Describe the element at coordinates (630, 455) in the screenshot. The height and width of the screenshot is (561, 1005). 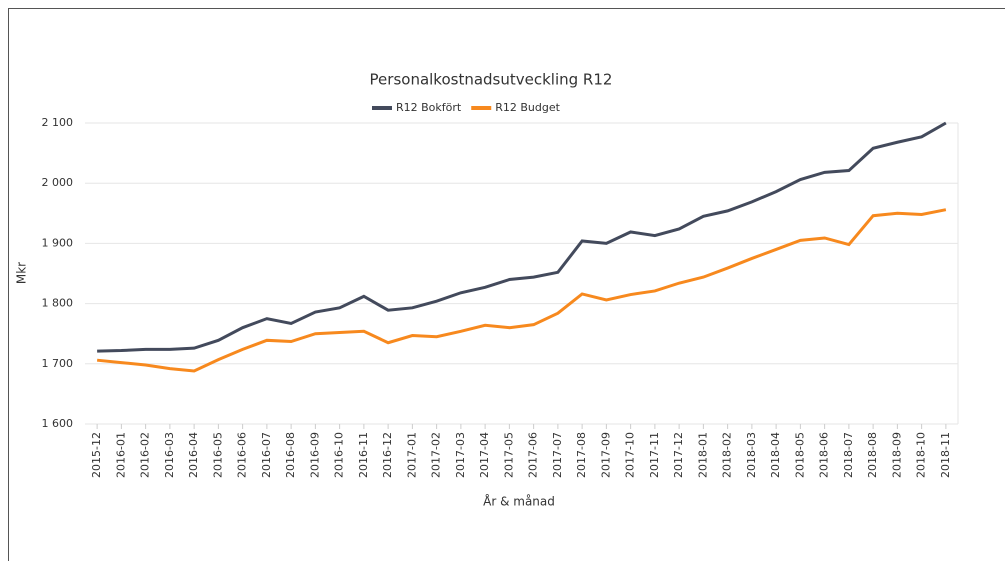
I see `x-tick-label: 2017-10` at that location.